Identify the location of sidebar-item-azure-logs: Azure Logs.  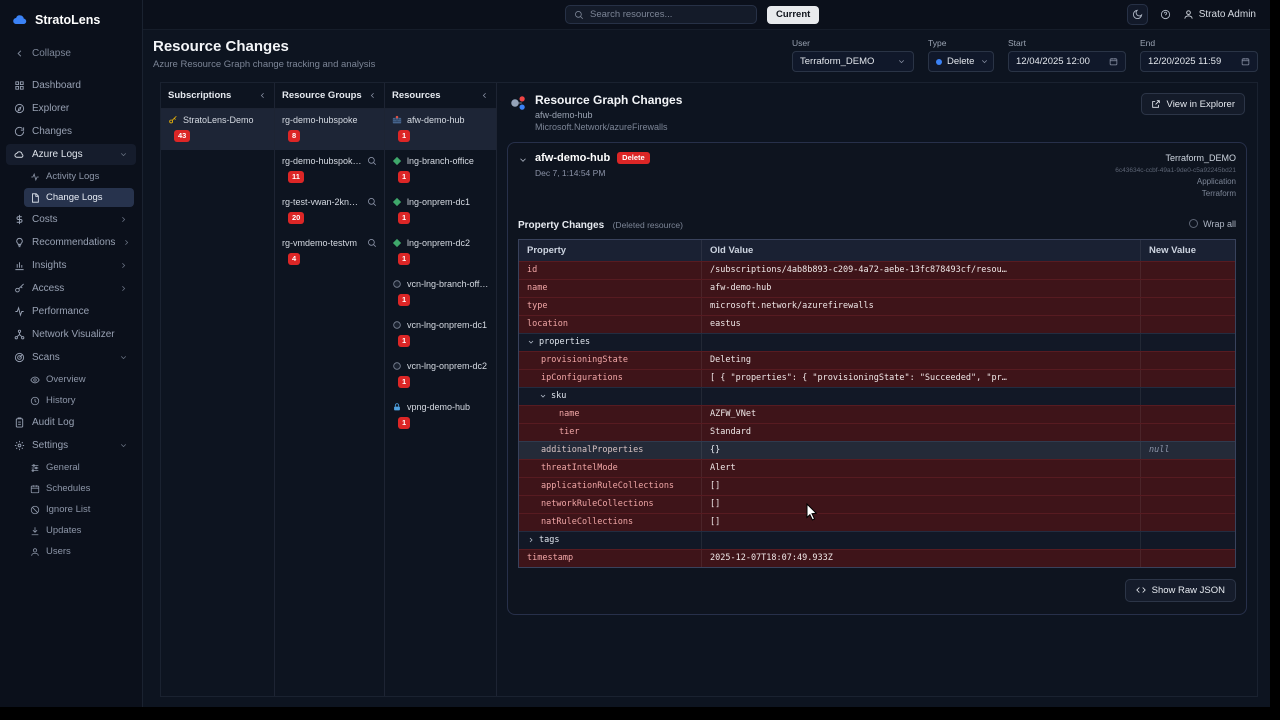
(71, 154).